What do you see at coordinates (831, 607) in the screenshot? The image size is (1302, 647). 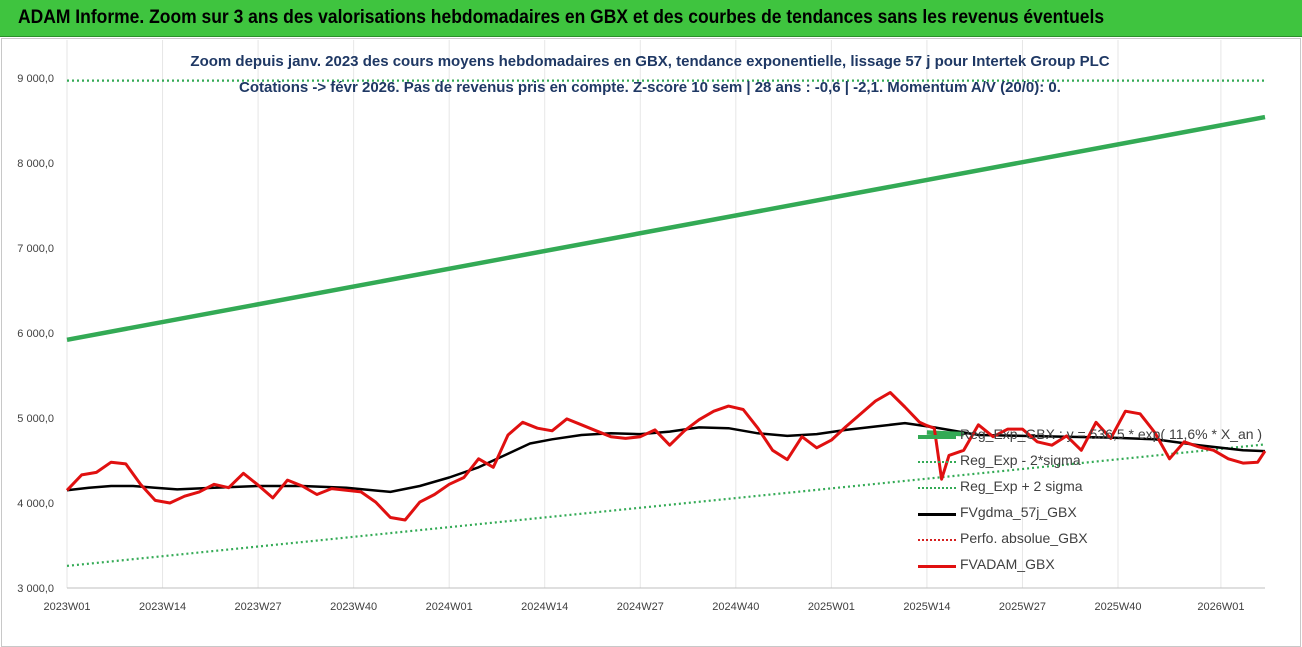 I see `x-tick-label: 2025W01` at bounding box center [831, 607].